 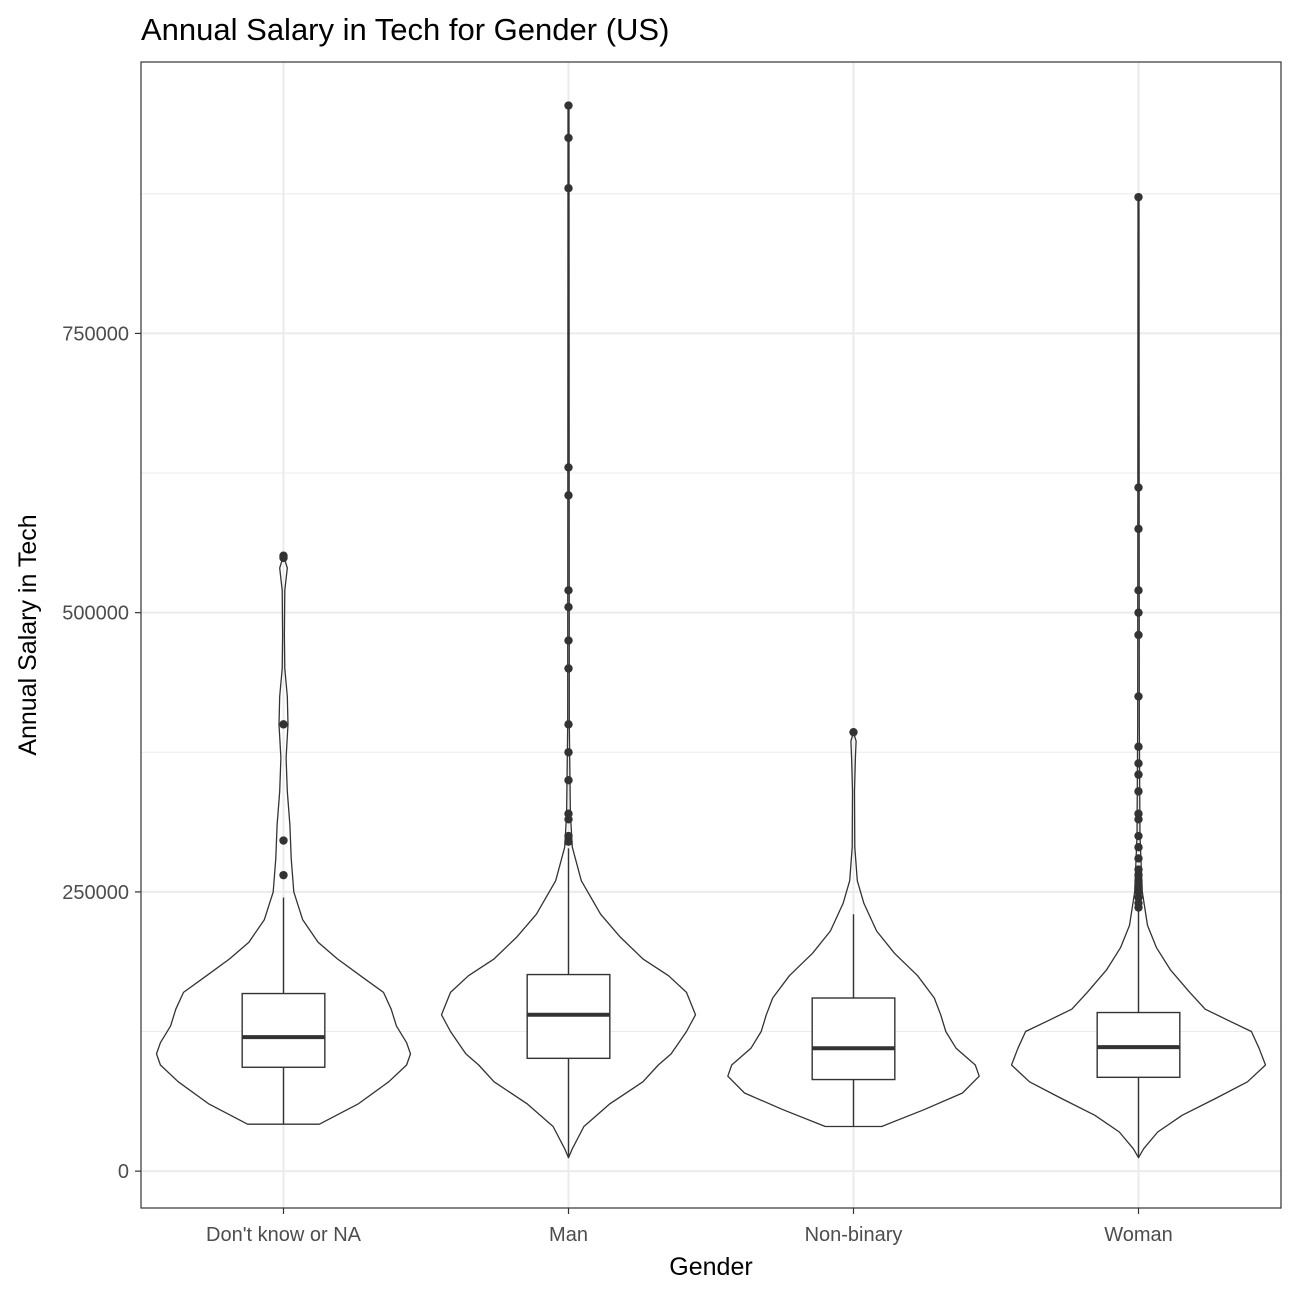 What do you see at coordinates (123, 1172) in the screenshot?
I see `y-tick-label: 0` at bounding box center [123, 1172].